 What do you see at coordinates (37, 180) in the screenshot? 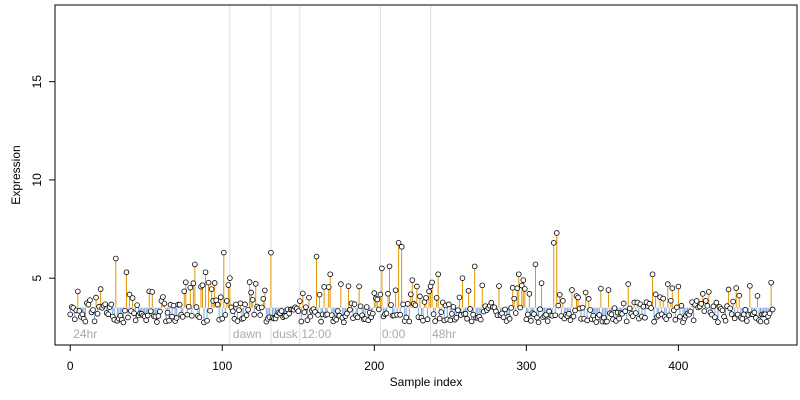
I see `y-tick-label: 10` at bounding box center [37, 180].